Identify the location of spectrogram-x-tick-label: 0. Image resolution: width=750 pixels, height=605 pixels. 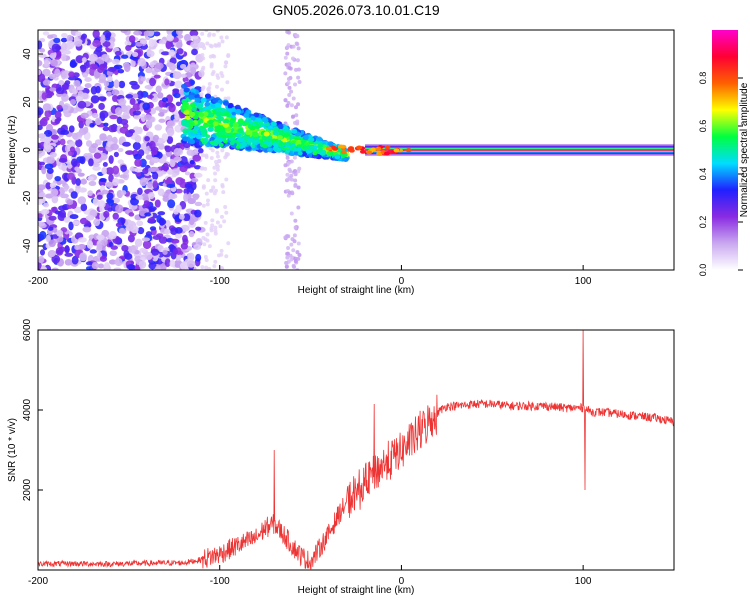
(402, 281).